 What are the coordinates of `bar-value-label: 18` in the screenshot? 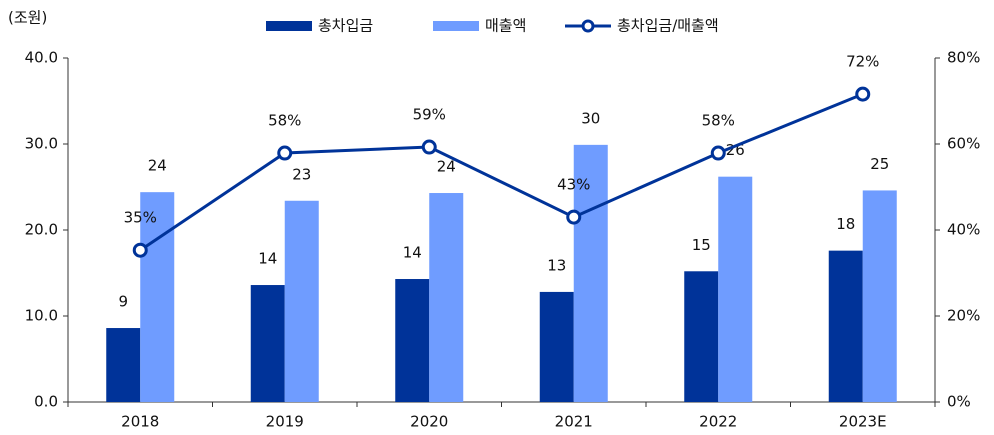 It's located at (845, 224).